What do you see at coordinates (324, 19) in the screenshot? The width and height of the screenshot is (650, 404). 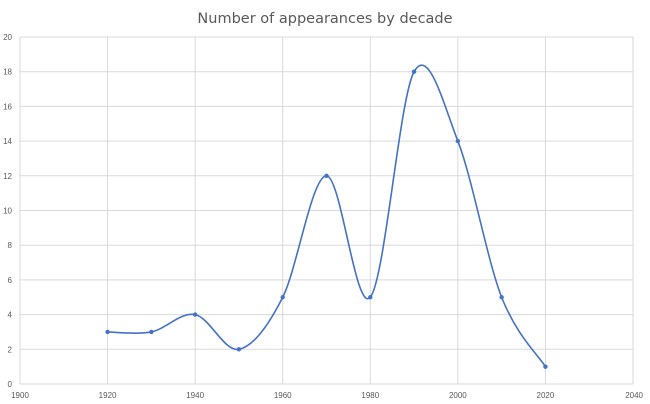 I see `chart-title: Number of appearances by decade` at bounding box center [324, 19].